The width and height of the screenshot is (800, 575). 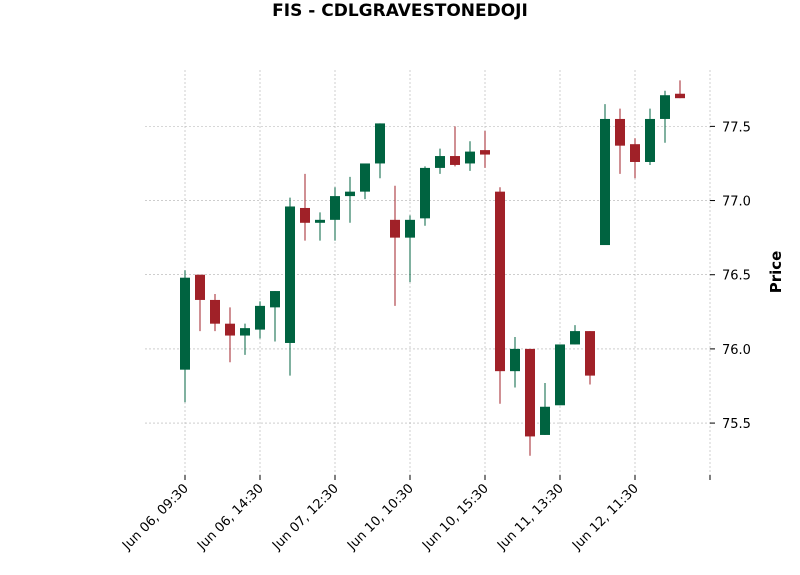 I want to click on y-tick-label: 75.5, so click(x=736, y=424).